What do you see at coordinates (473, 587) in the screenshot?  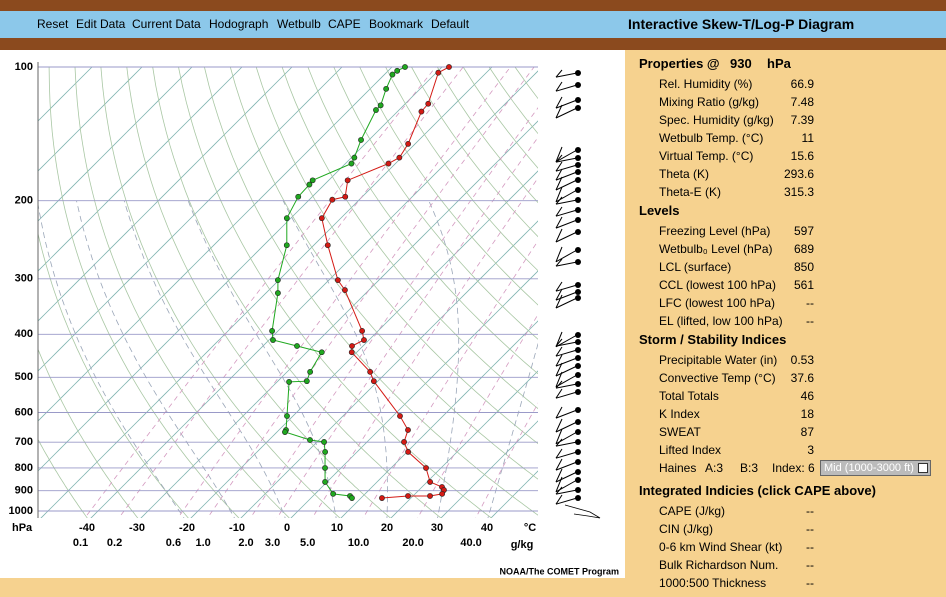 I see `footer-stripe` at bounding box center [473, 587].